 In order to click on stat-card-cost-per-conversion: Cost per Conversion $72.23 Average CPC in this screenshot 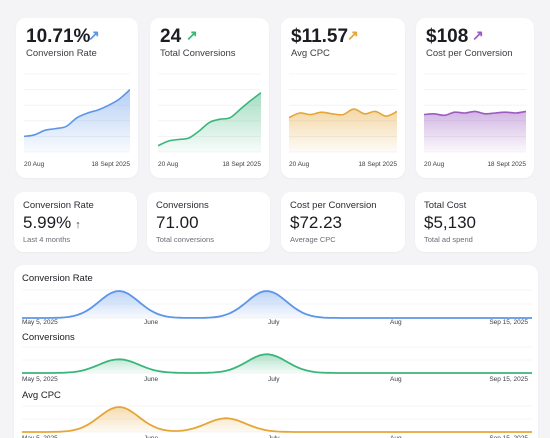, I will do `click(343, 222)`.